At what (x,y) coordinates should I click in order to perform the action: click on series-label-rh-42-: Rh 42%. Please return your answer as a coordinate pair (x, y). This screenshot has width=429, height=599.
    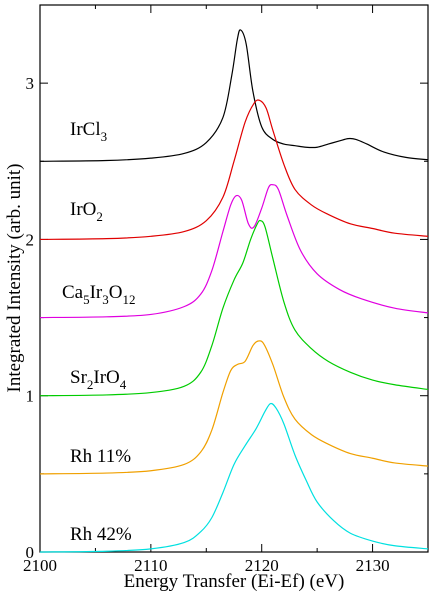
    Looking at the image, I should click on (101, 534).